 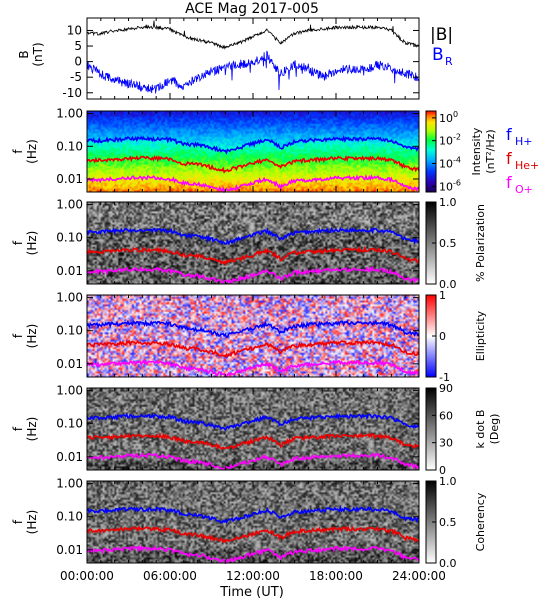 I want to click on legend: |B|B R, so click(x=441, y=46).